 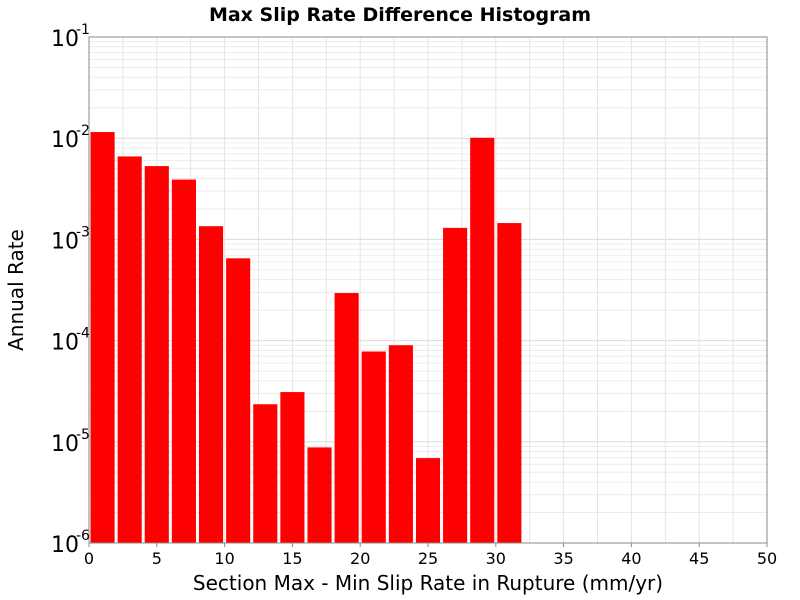 I want to click on y-tick-label: 10⁻¹, so click(x=70, y=37).